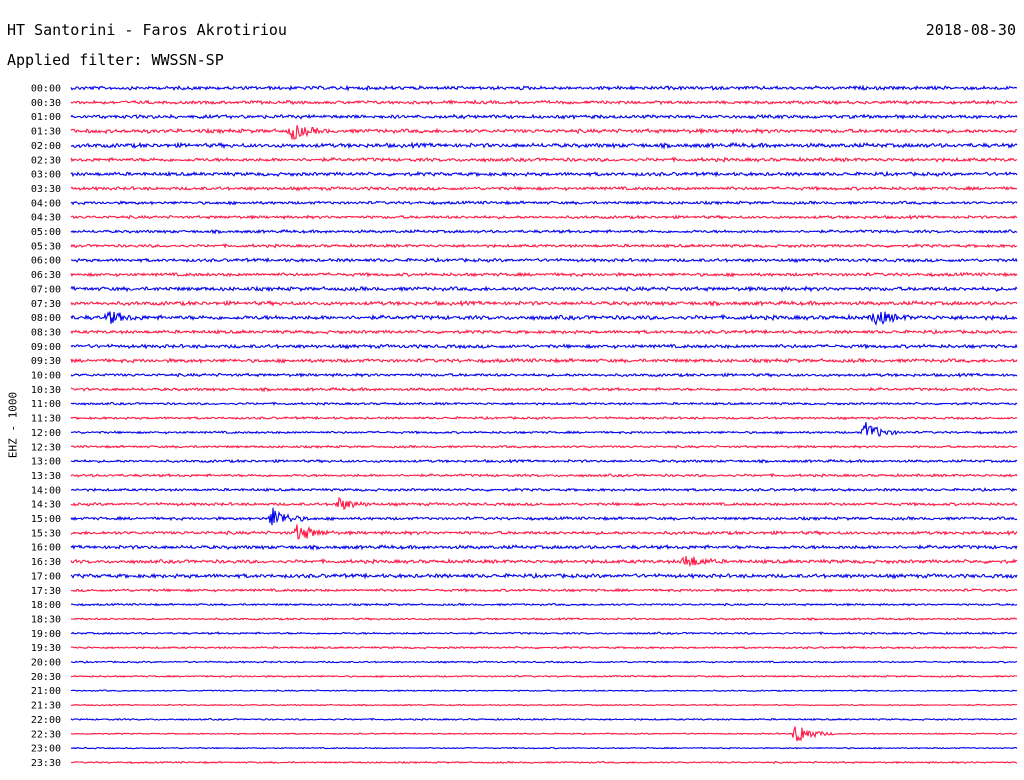 This screenshot has height=780, width=1024. What do you see at coordinates (46, 490) in the screenshot?
I see `time-tick-label: 14:00` at bounding box center [46, 490].